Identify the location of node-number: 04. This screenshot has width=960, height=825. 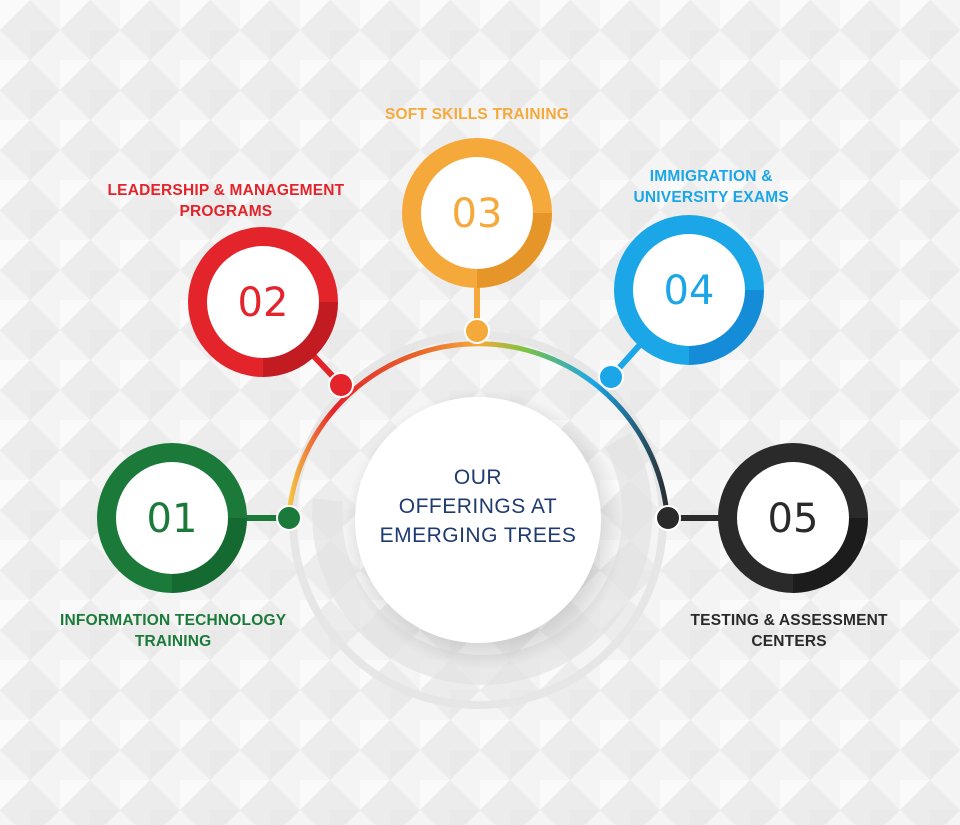
(689, 291).